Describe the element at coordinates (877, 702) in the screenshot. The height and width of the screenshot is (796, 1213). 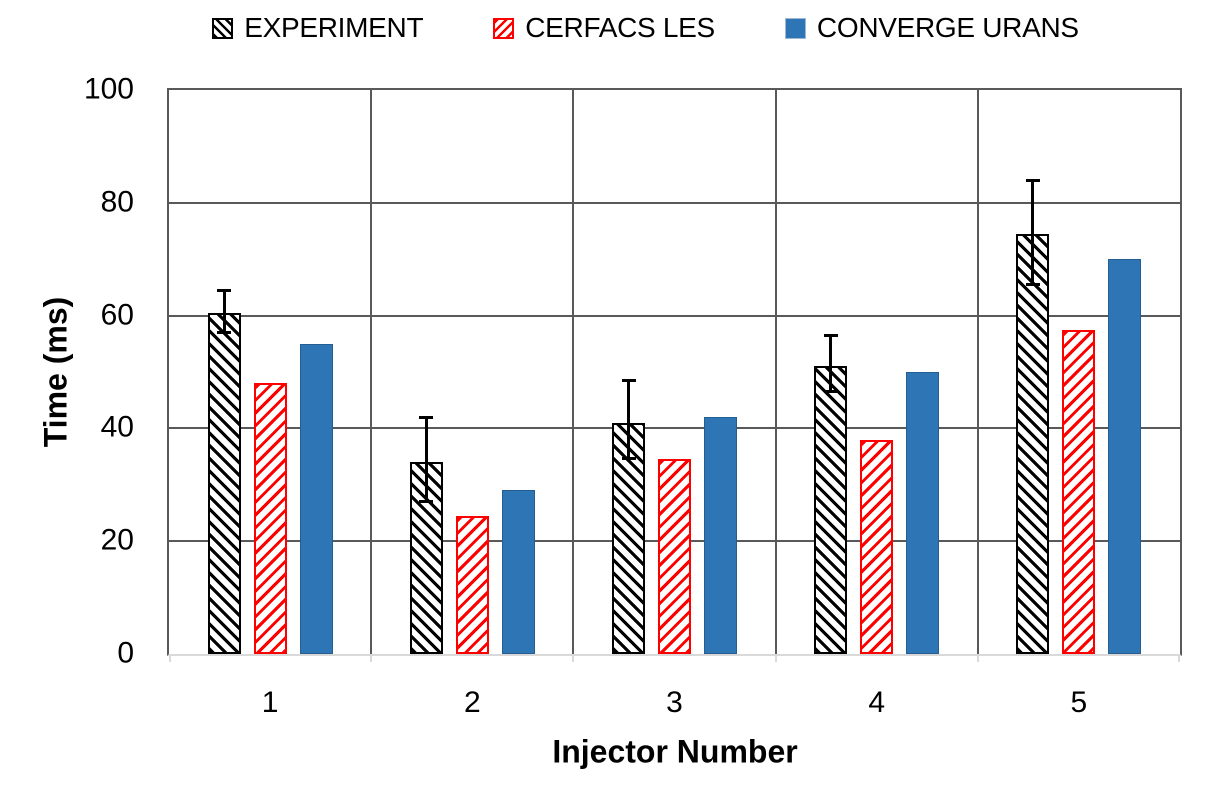
I see `x-tick-label-4: 4` at that location.